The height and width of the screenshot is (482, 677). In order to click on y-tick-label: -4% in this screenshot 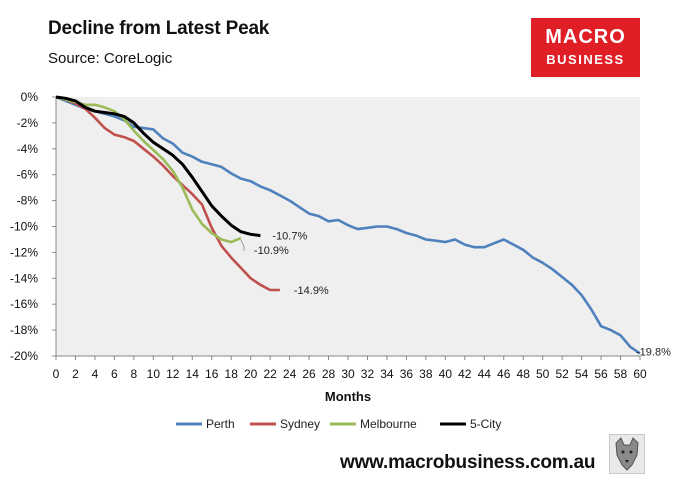, I will do `click(28, 149)`.